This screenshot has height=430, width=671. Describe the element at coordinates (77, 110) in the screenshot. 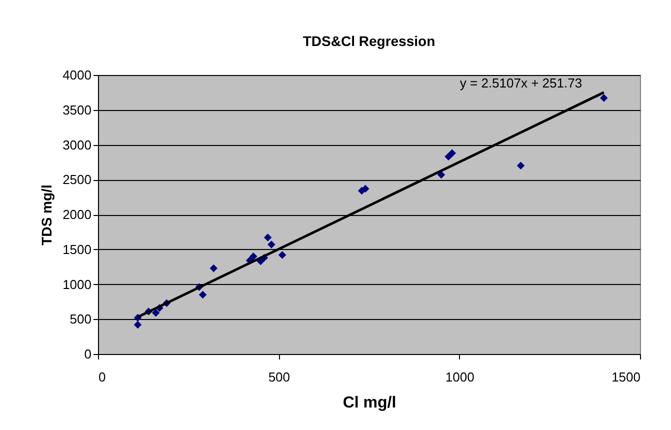

I see `y-tick-label: 3500` at that location.